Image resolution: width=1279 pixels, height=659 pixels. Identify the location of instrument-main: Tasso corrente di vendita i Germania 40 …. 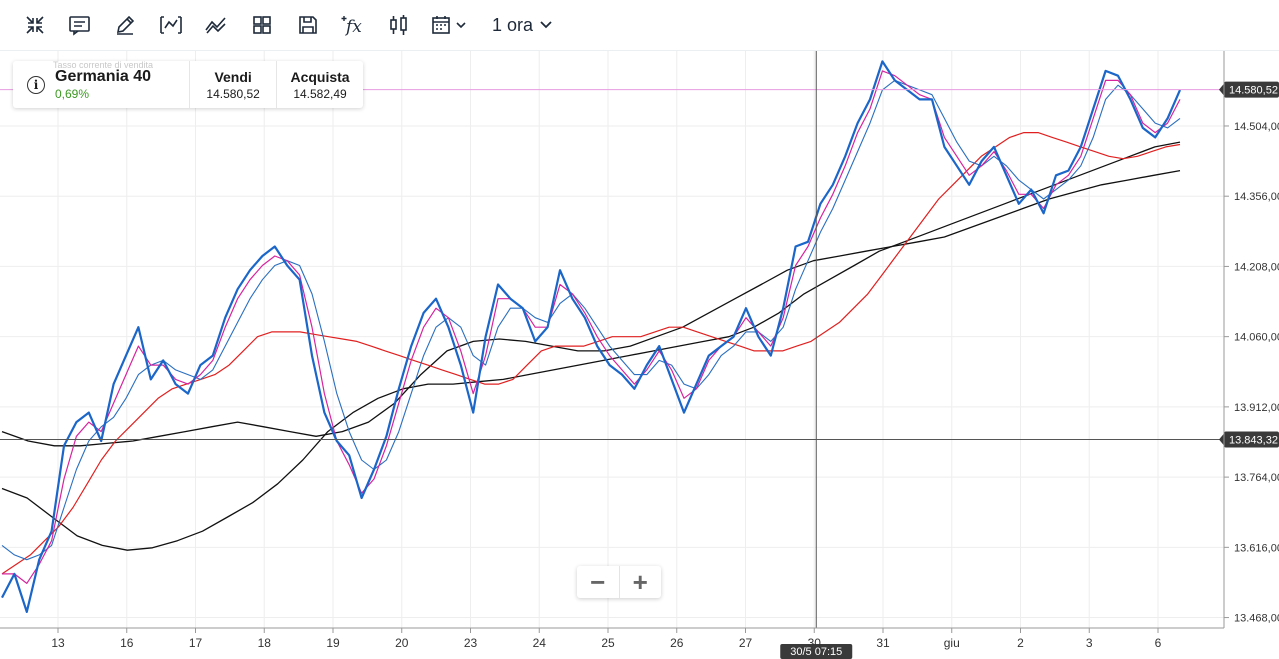
(102, 84).